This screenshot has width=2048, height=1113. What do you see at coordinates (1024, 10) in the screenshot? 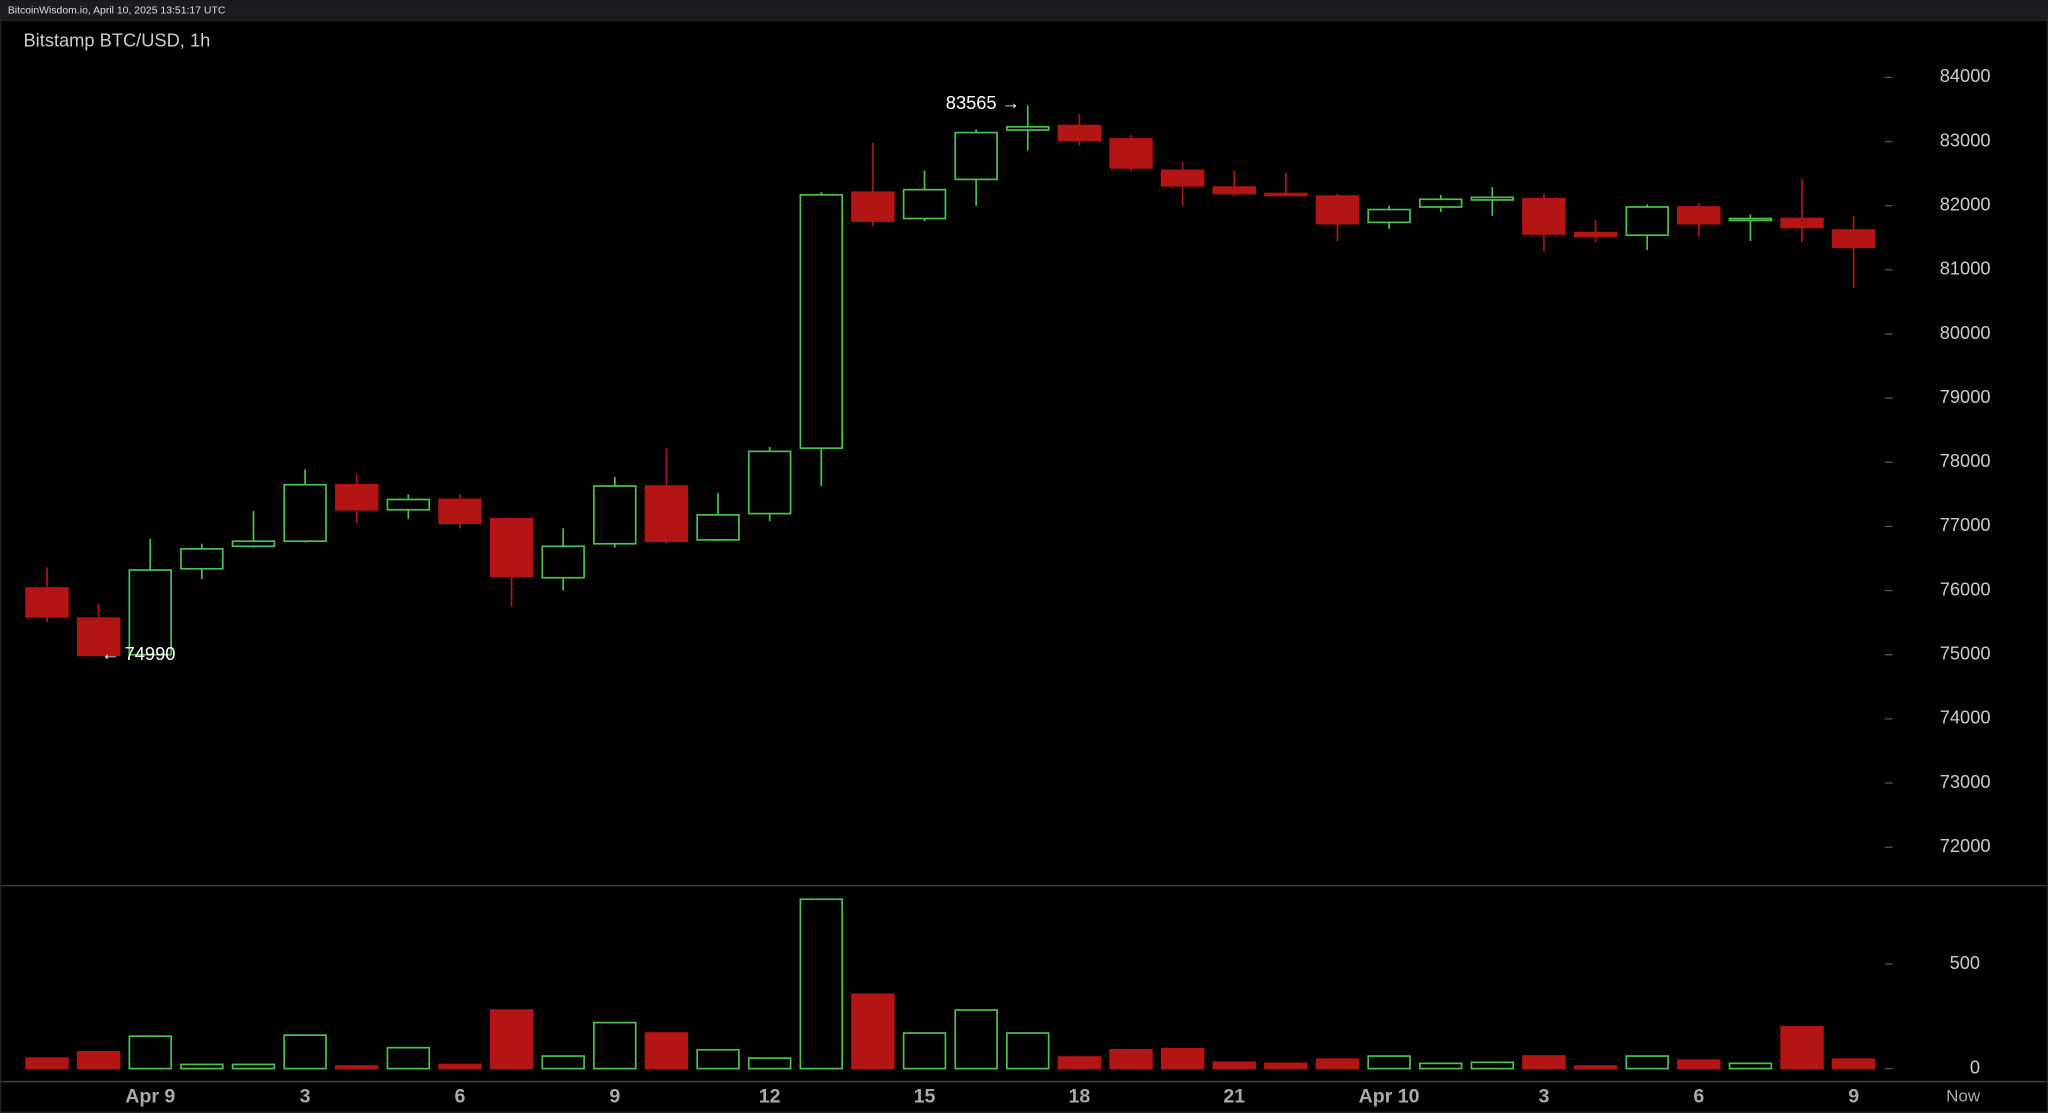
I see `top-bar` at bounding box center [1024, 10].